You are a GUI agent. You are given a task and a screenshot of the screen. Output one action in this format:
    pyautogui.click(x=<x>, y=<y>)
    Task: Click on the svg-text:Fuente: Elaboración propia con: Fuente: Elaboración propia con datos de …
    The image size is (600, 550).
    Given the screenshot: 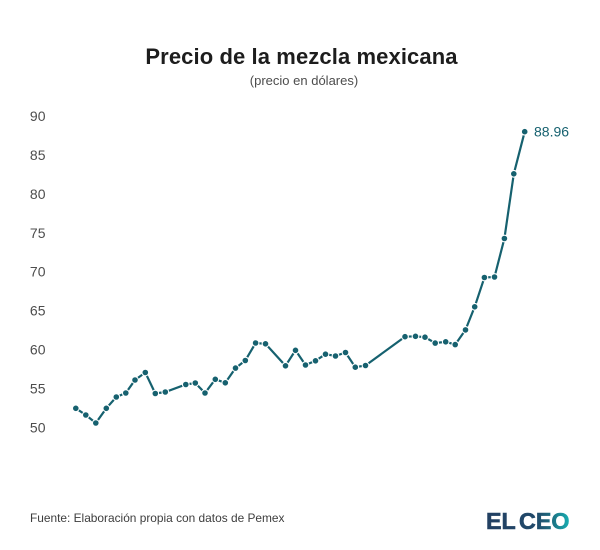 What is the action you would take?
    pyautogui.click(x=157, y=518)
    